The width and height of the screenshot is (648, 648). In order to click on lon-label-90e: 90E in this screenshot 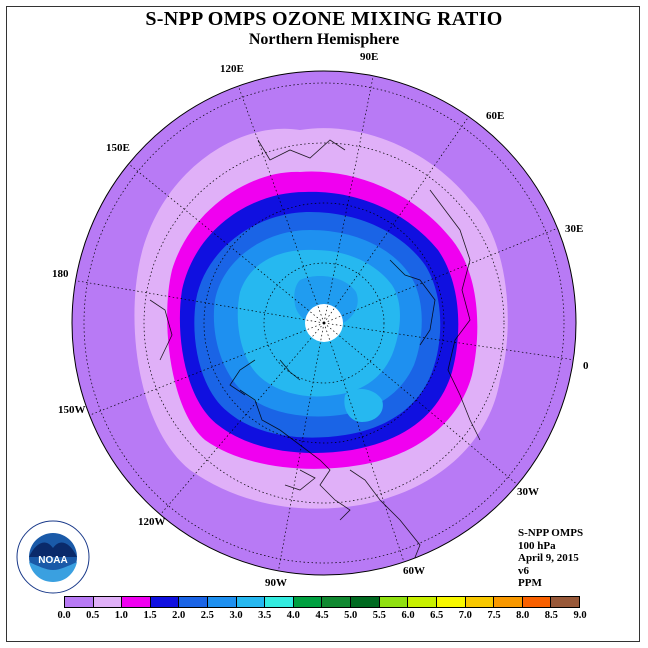, I will do `click(369, 57)`.